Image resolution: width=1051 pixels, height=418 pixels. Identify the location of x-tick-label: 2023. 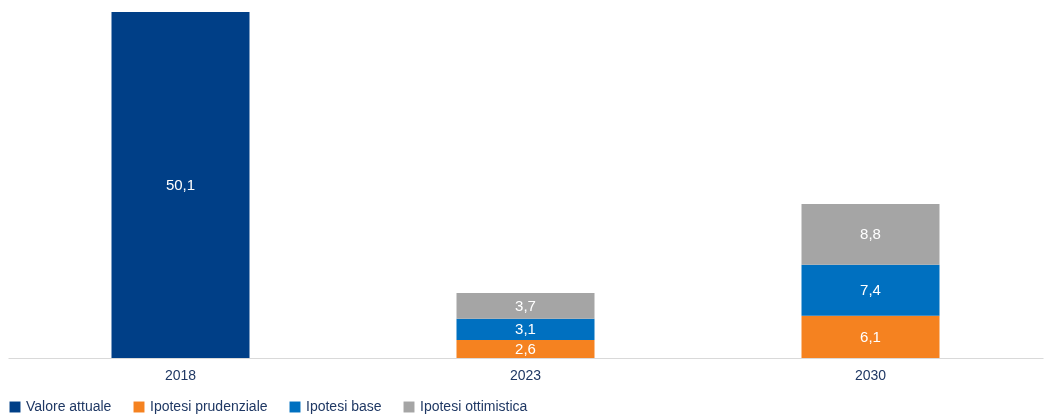
(525, 374).